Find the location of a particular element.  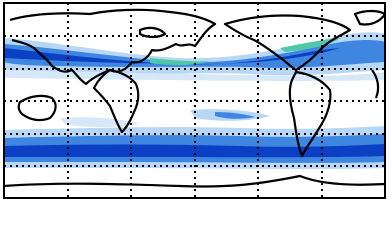

patch-mid is located at coordinates (235, 115).